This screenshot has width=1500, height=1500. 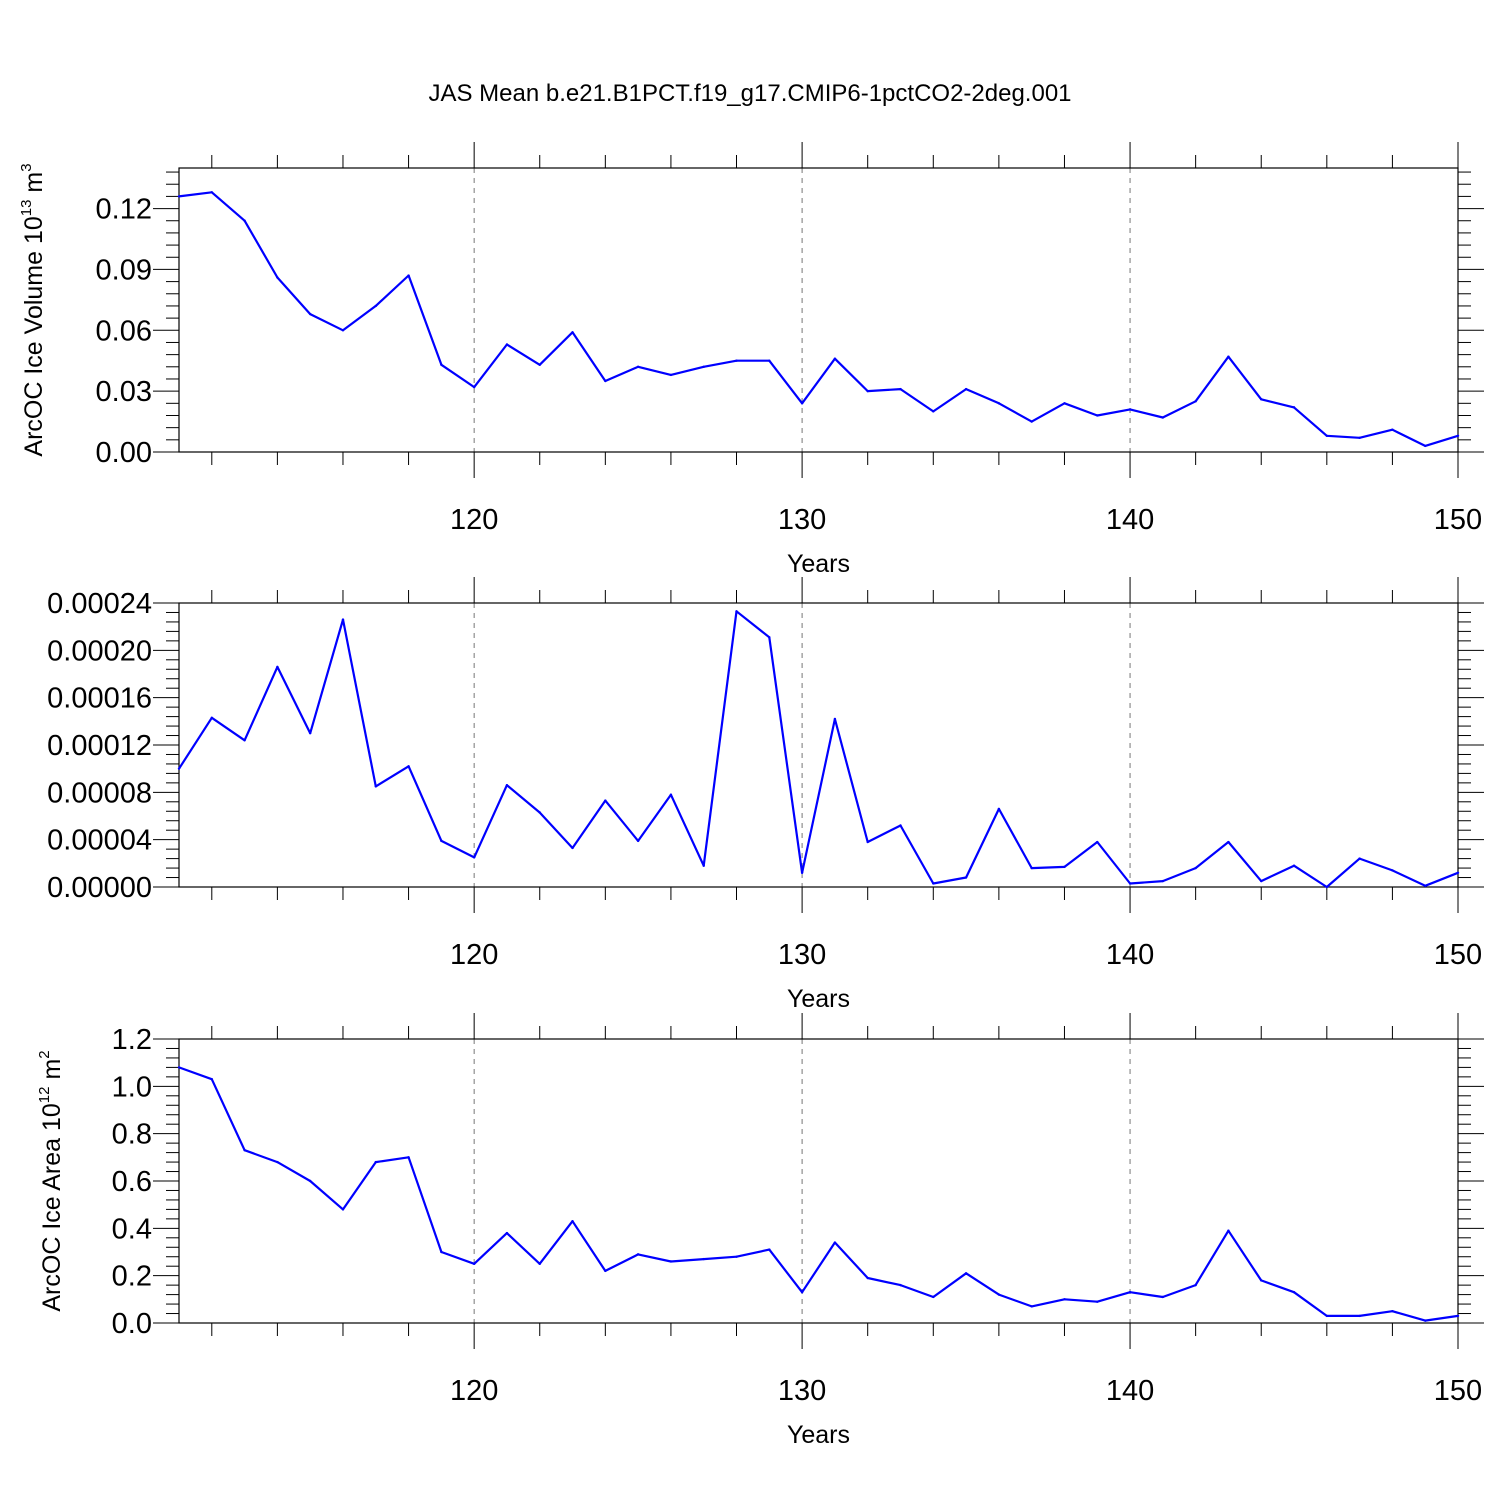 I want to click on plot-1-y-tick-label: 0.00016, so click(x=99, y=699).